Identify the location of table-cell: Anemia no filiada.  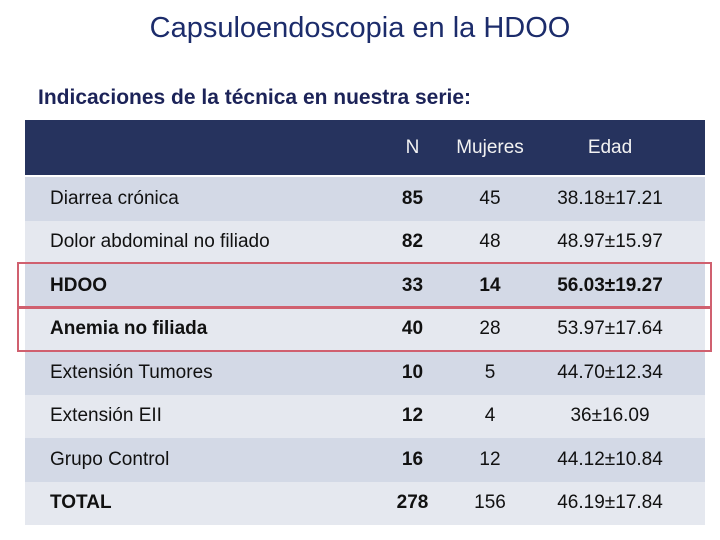
(129, 329).